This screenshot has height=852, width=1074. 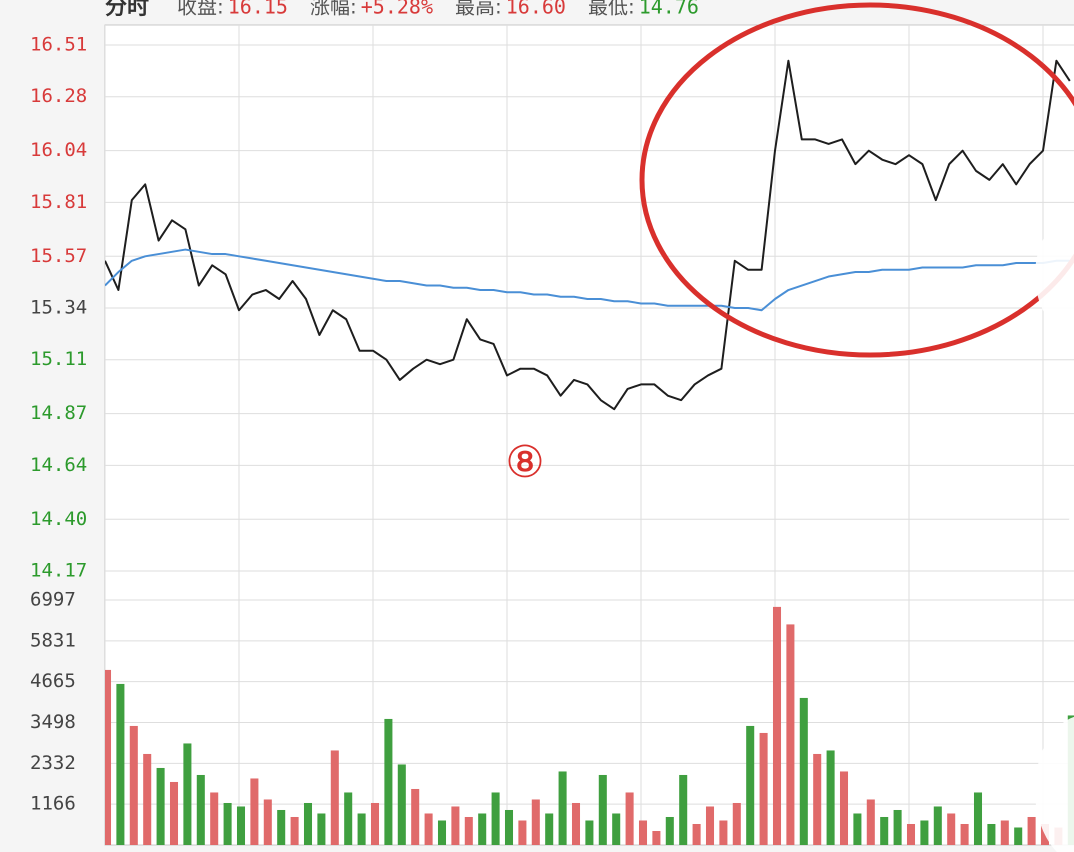 I want to click on header-label: 最低:, so click(x=611, y=9).